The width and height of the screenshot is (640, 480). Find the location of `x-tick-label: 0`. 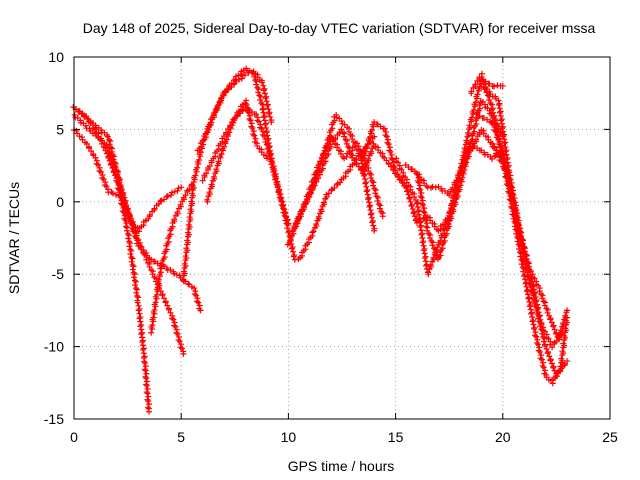

x-tick-label: 0 is located at coordinates (74, 437).